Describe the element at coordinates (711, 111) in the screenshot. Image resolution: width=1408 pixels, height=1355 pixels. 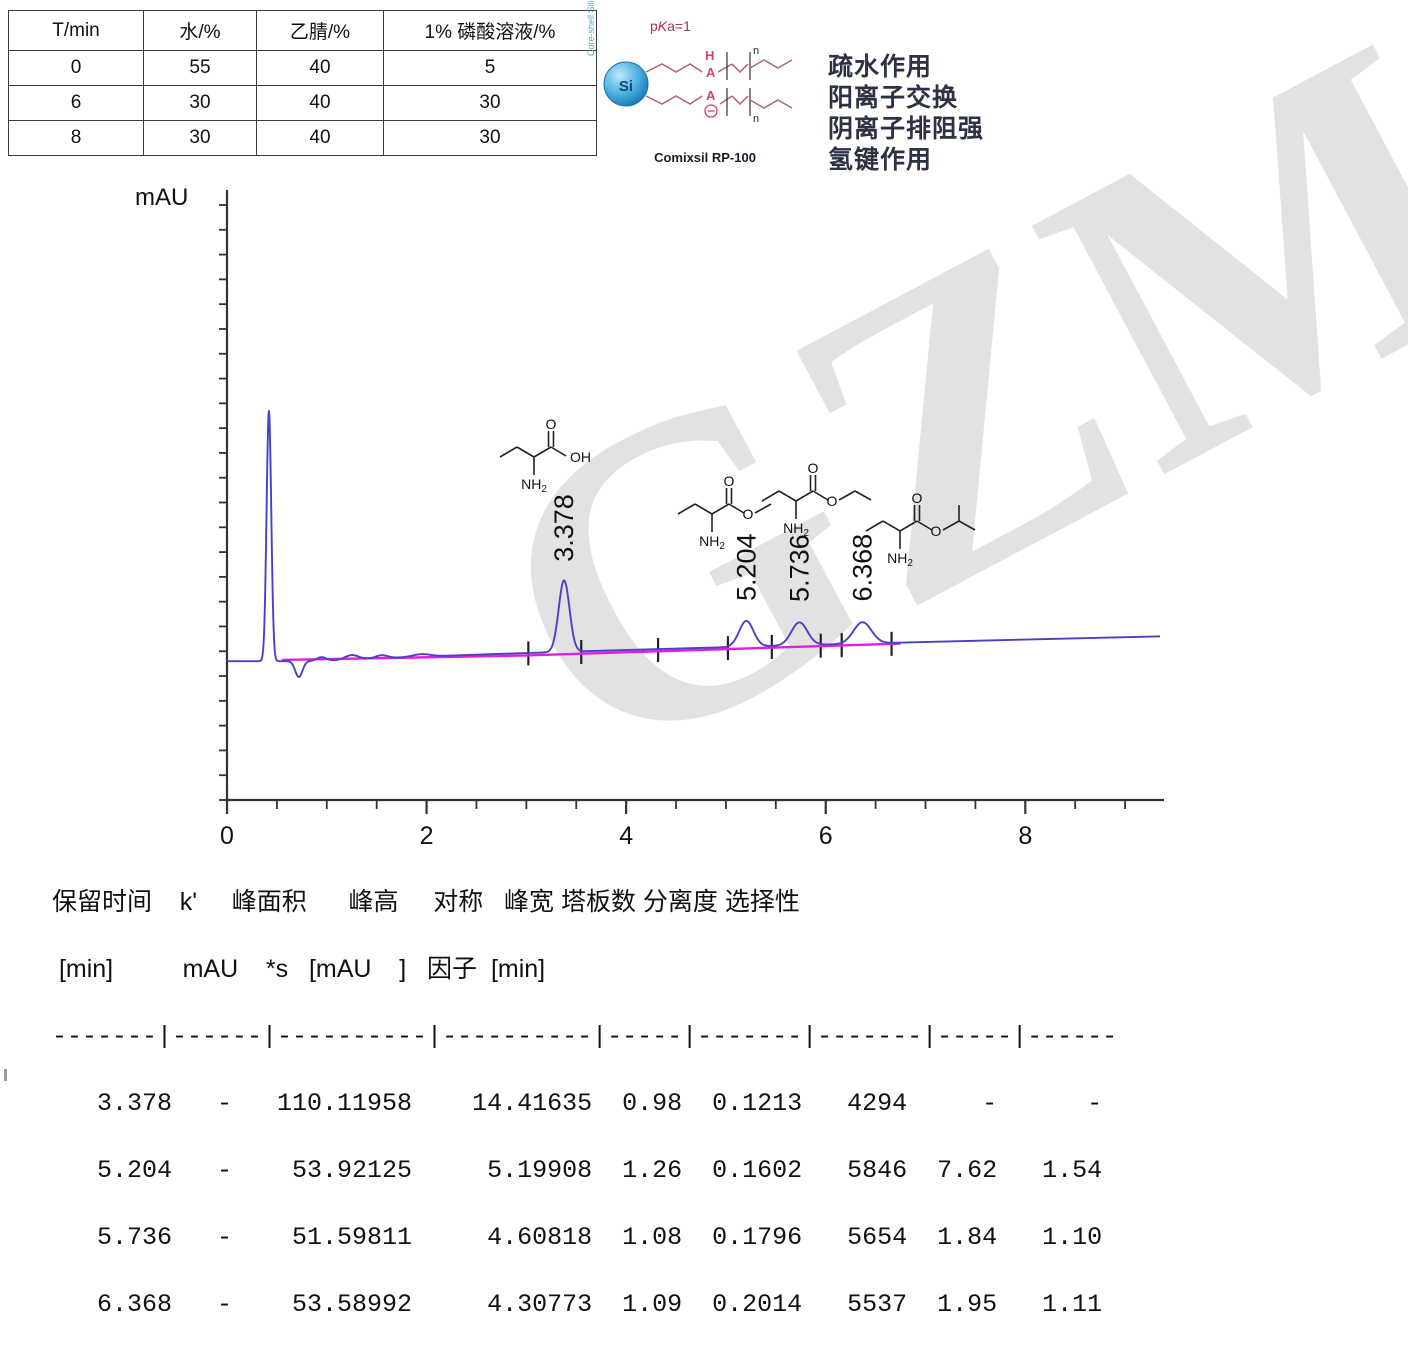
I see `anion-charge-icon` at that location.